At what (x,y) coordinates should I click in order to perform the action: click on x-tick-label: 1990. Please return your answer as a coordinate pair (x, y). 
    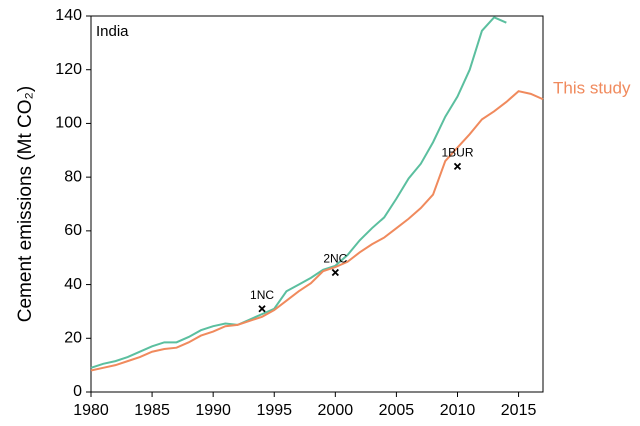
    Looking at the image, I should click on (213, 410).